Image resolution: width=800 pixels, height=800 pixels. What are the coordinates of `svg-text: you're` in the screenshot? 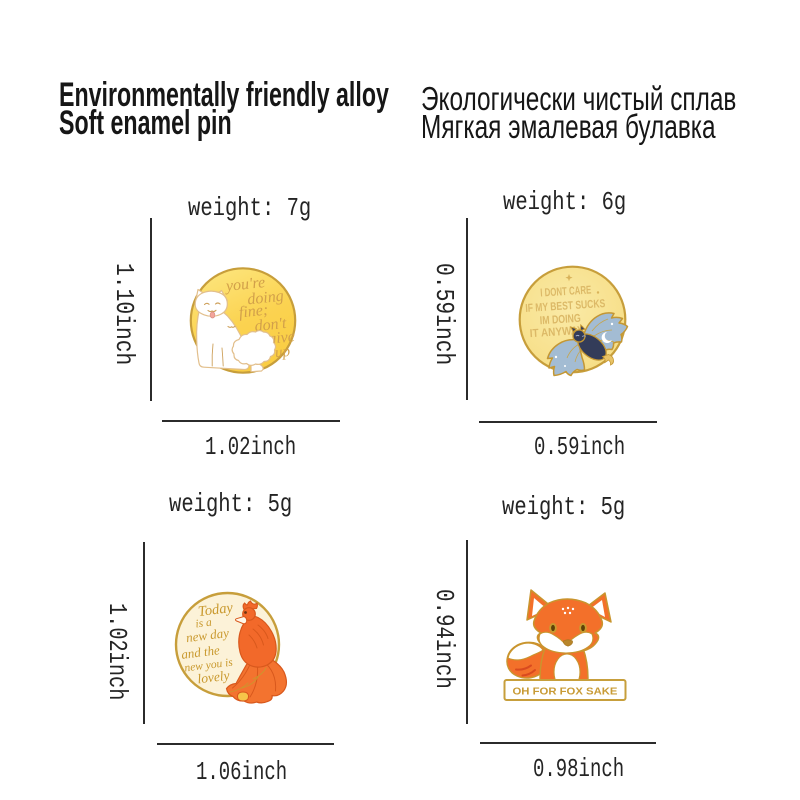 It's located at (244, 284).